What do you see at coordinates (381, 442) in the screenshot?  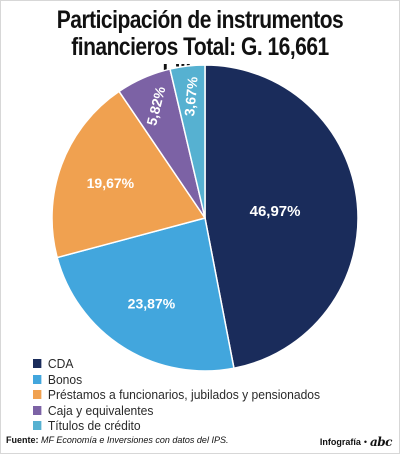 I see `abc-logo: abc` at bounding box center [381, 442].